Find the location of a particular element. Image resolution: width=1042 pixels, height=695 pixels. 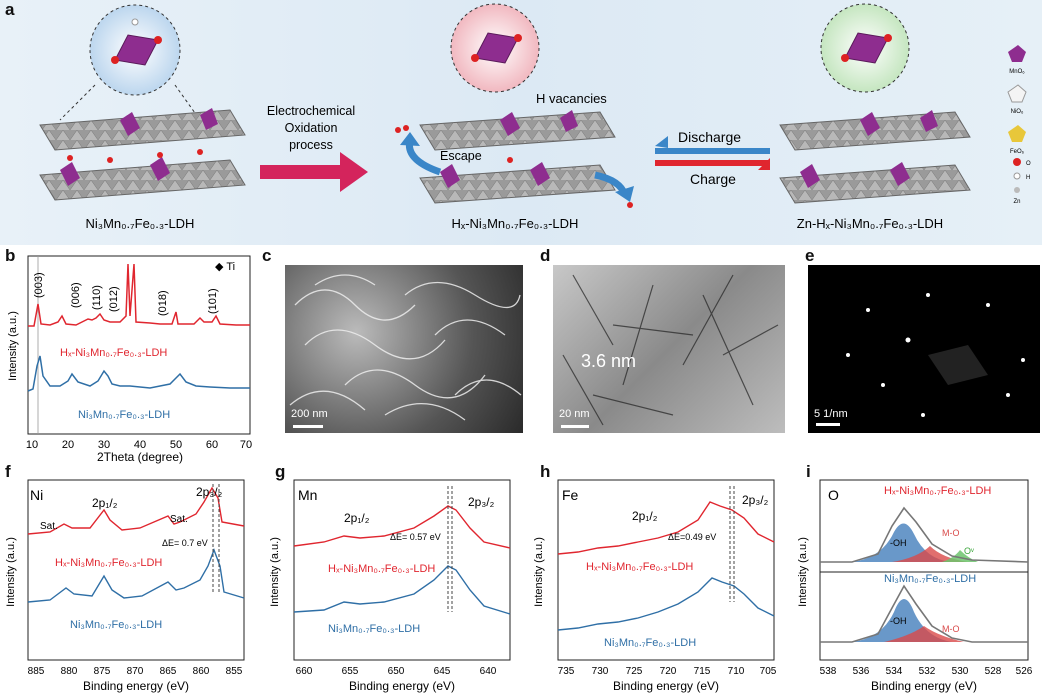

f-delta: ΔE= 0.7 eV is located at coordinates (185, 543).